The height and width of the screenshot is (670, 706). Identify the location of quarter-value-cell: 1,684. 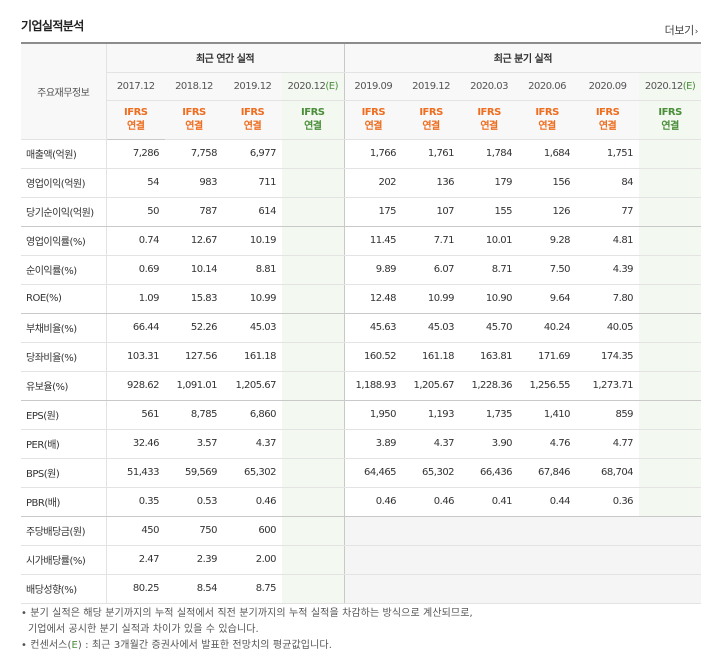
(547, 154).